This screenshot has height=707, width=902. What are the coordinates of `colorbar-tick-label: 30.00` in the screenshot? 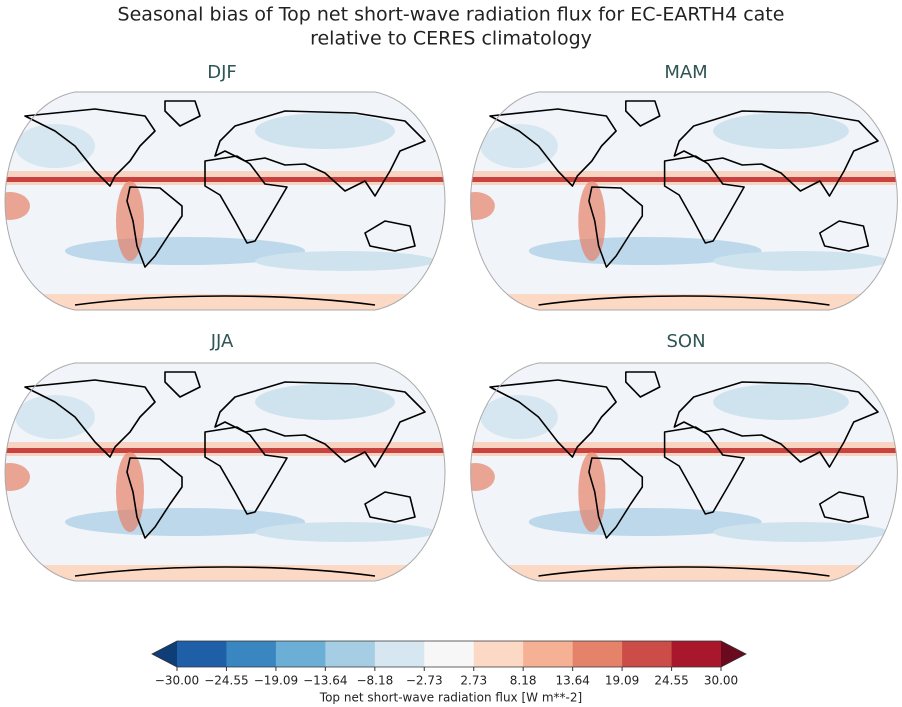 It's located at (721, 681).